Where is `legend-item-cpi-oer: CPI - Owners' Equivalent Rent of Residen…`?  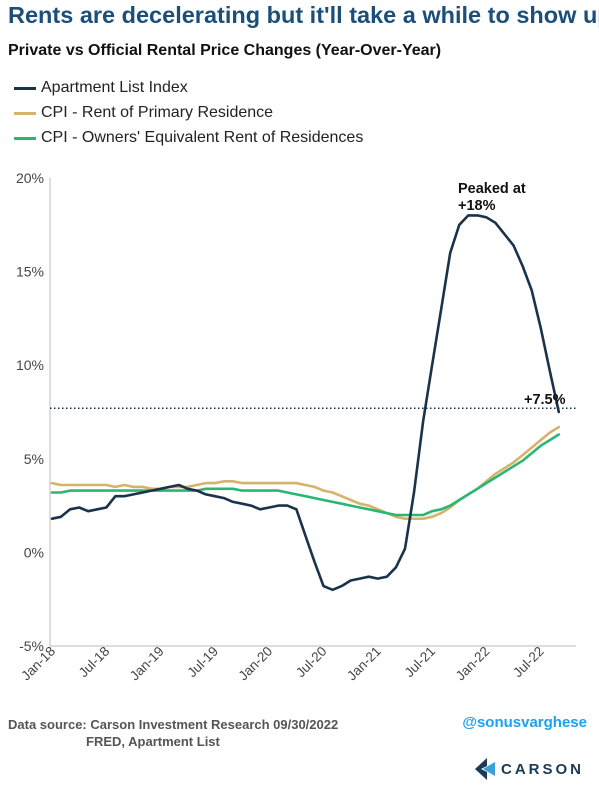 legend-item-cpi-oer: CPI - Owners' Equivalent Rent of Residen… is located at coordinates (188, 138).